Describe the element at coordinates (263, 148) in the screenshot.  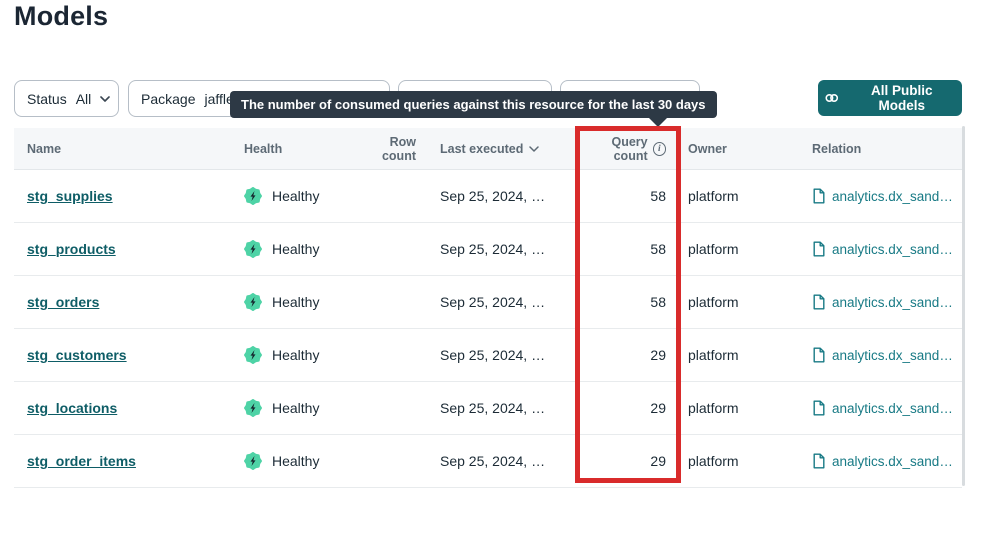
I see `column-header-health: Health` at that location.